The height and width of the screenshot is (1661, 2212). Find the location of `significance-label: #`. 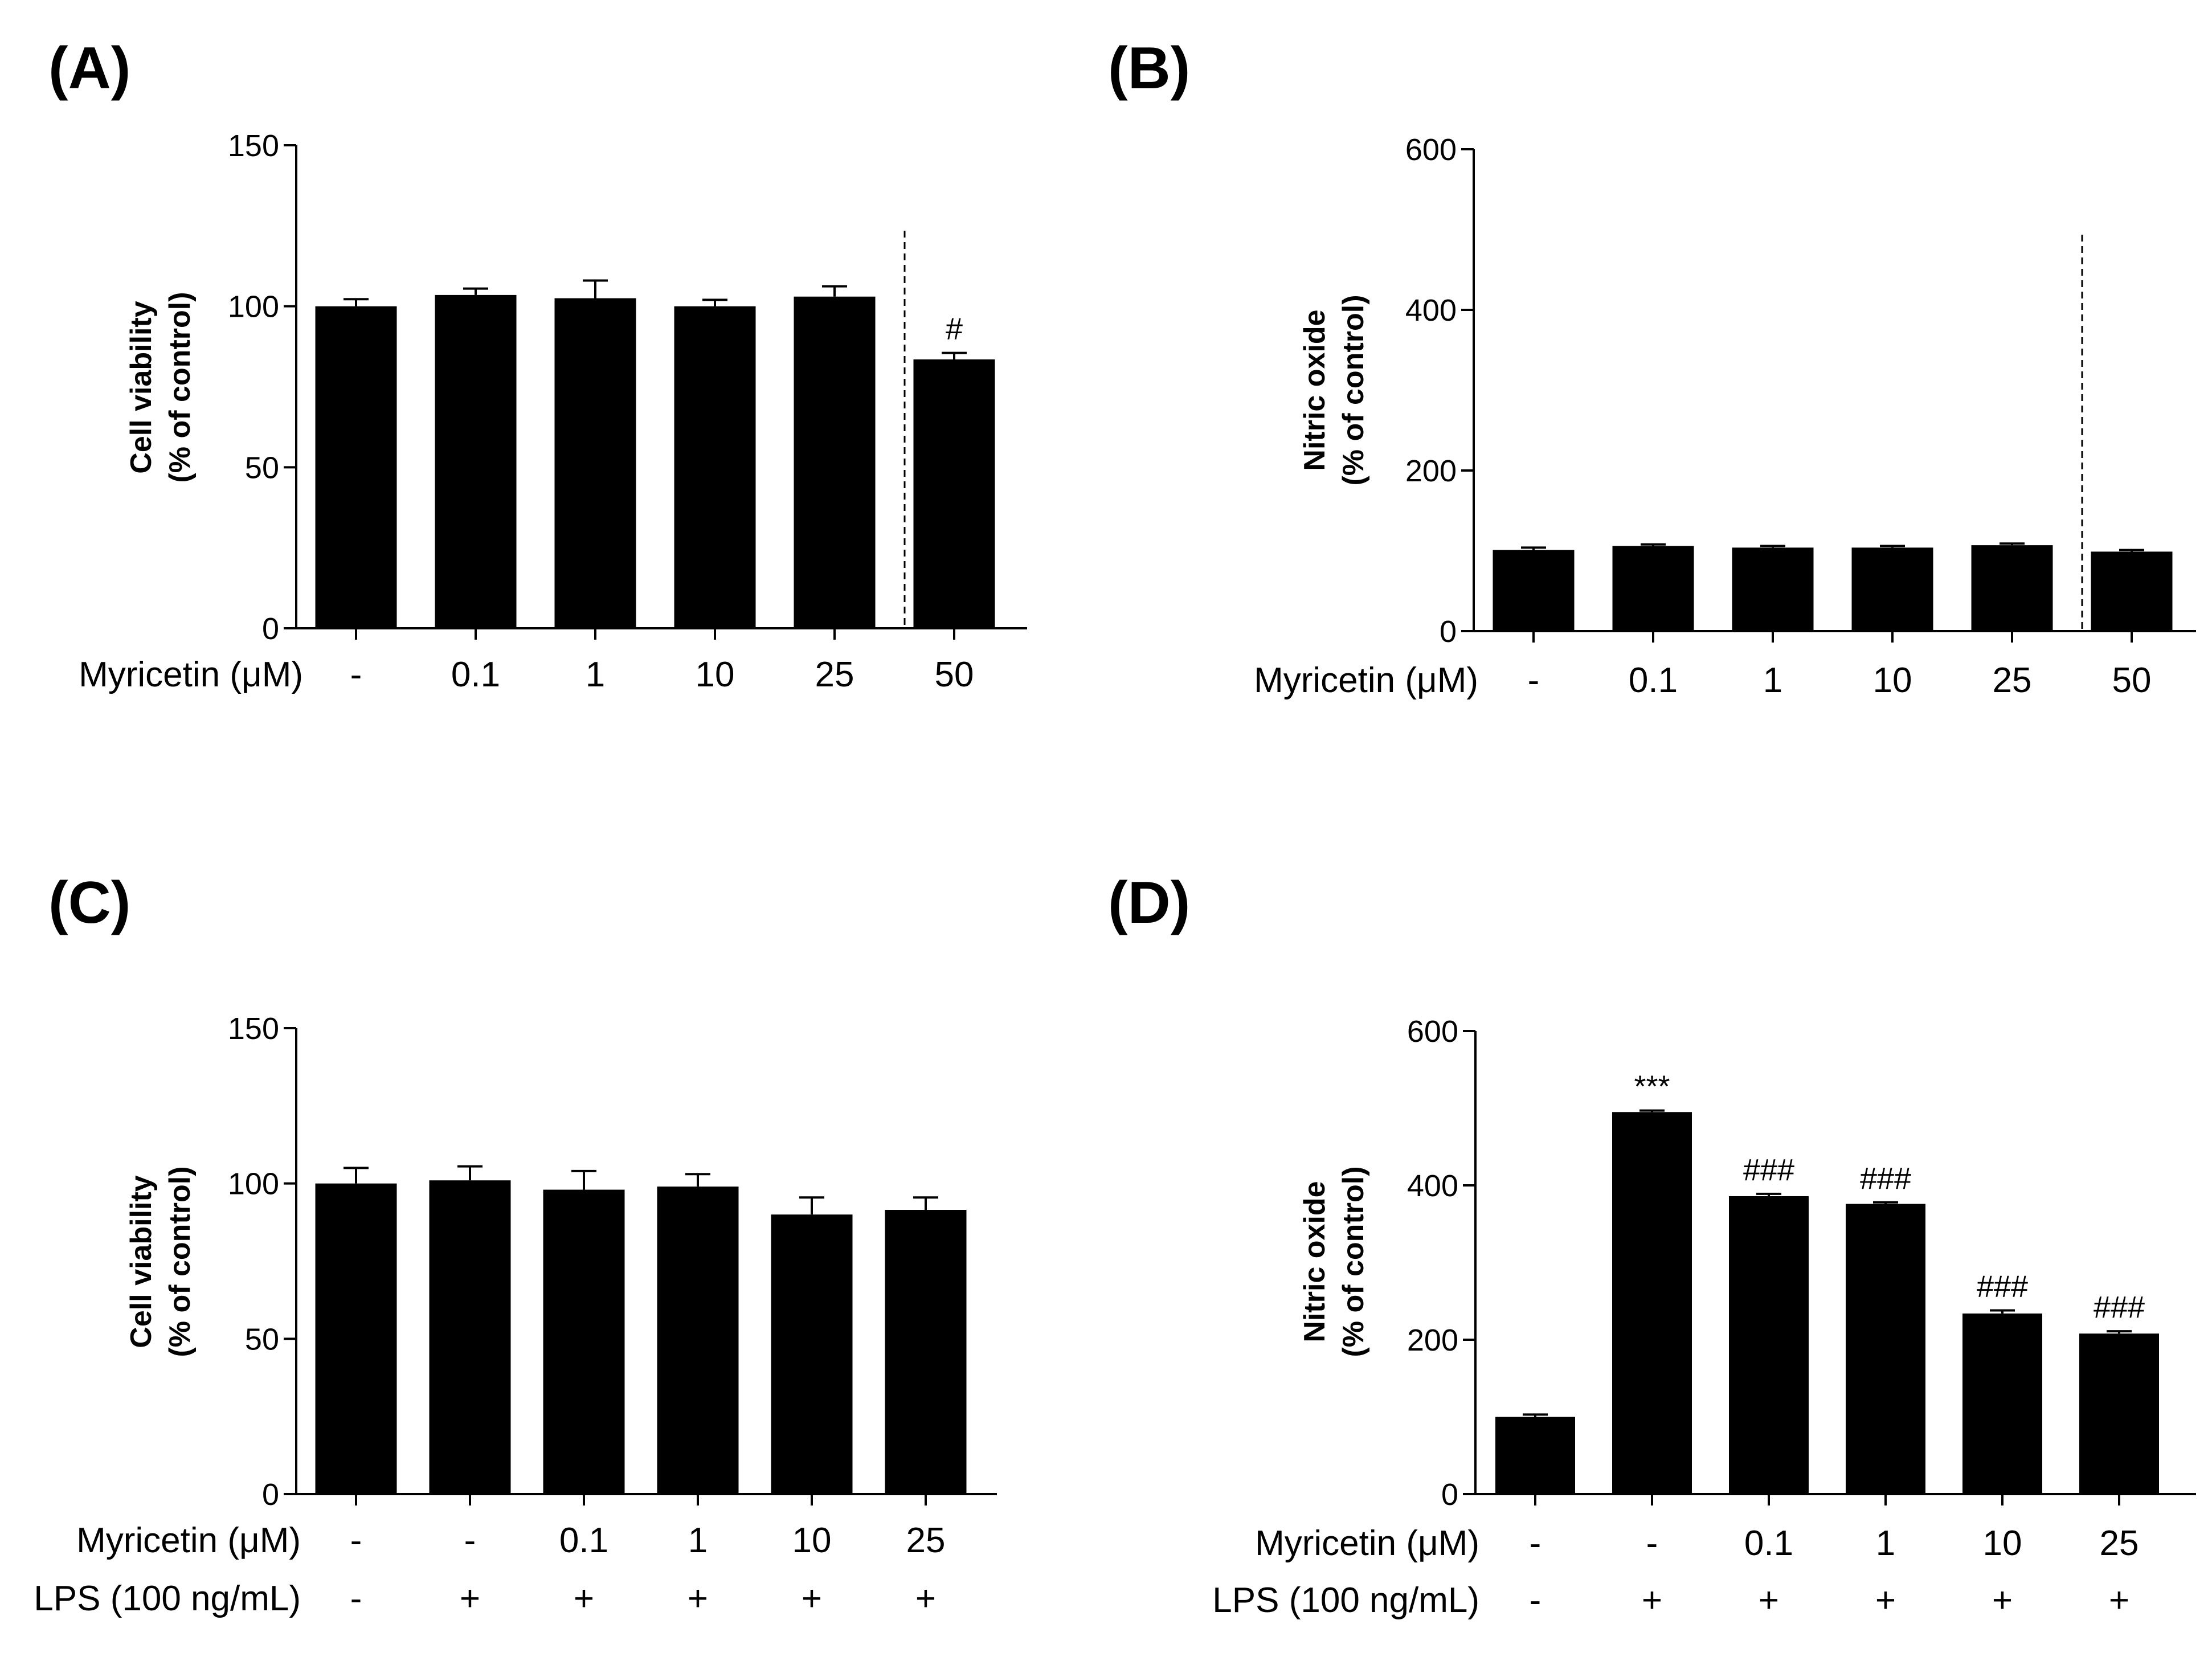

significance-label: # is located at coordinates (954, 329).